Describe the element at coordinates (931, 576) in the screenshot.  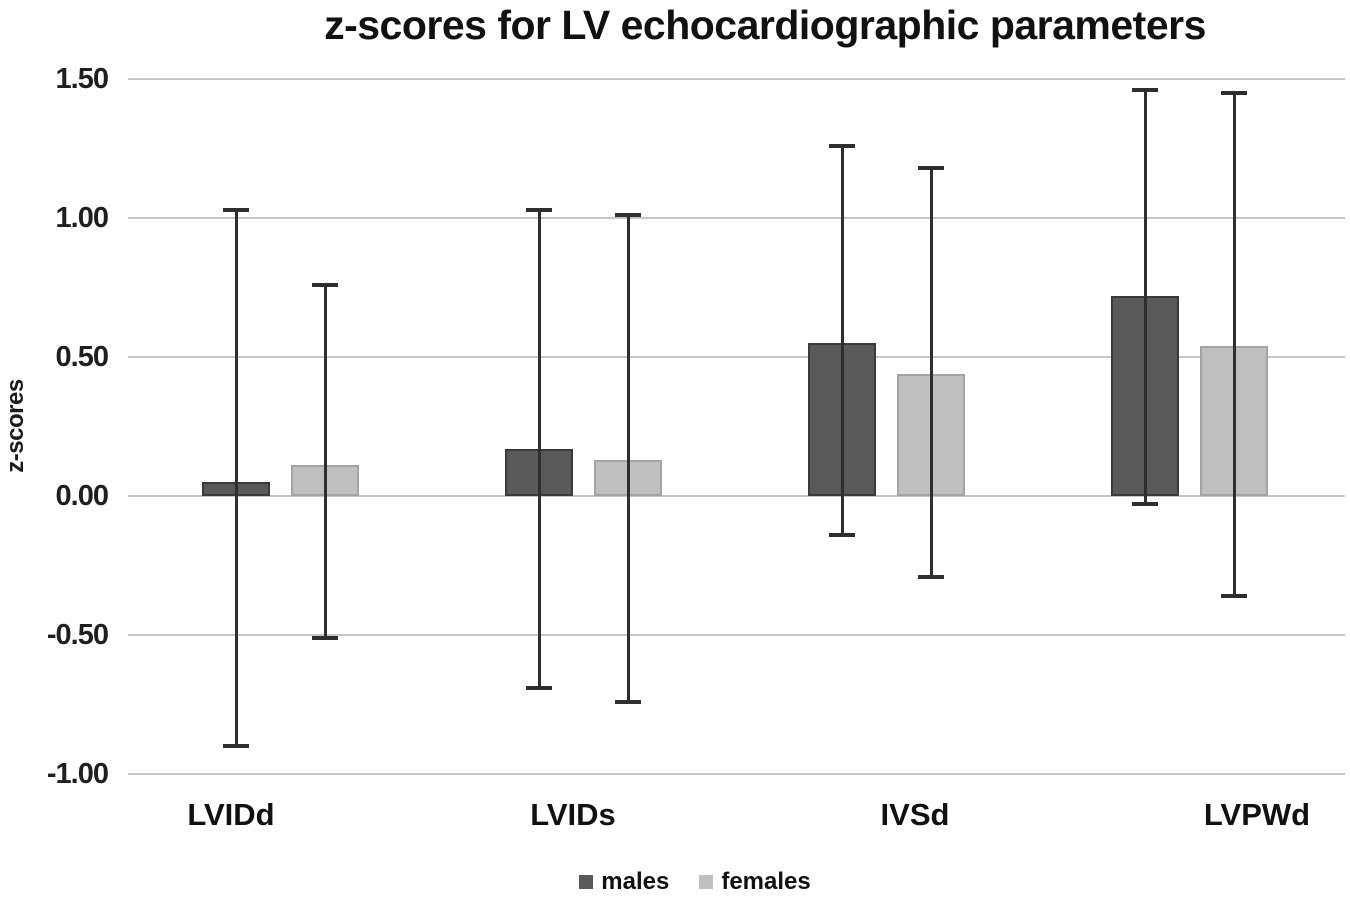
I see `error-bar-females-IVSd-cap-low` at that location.